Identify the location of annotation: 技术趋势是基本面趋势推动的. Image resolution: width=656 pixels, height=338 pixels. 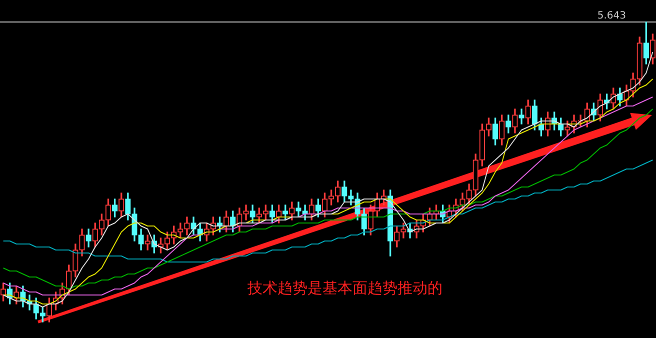
(344, 287).